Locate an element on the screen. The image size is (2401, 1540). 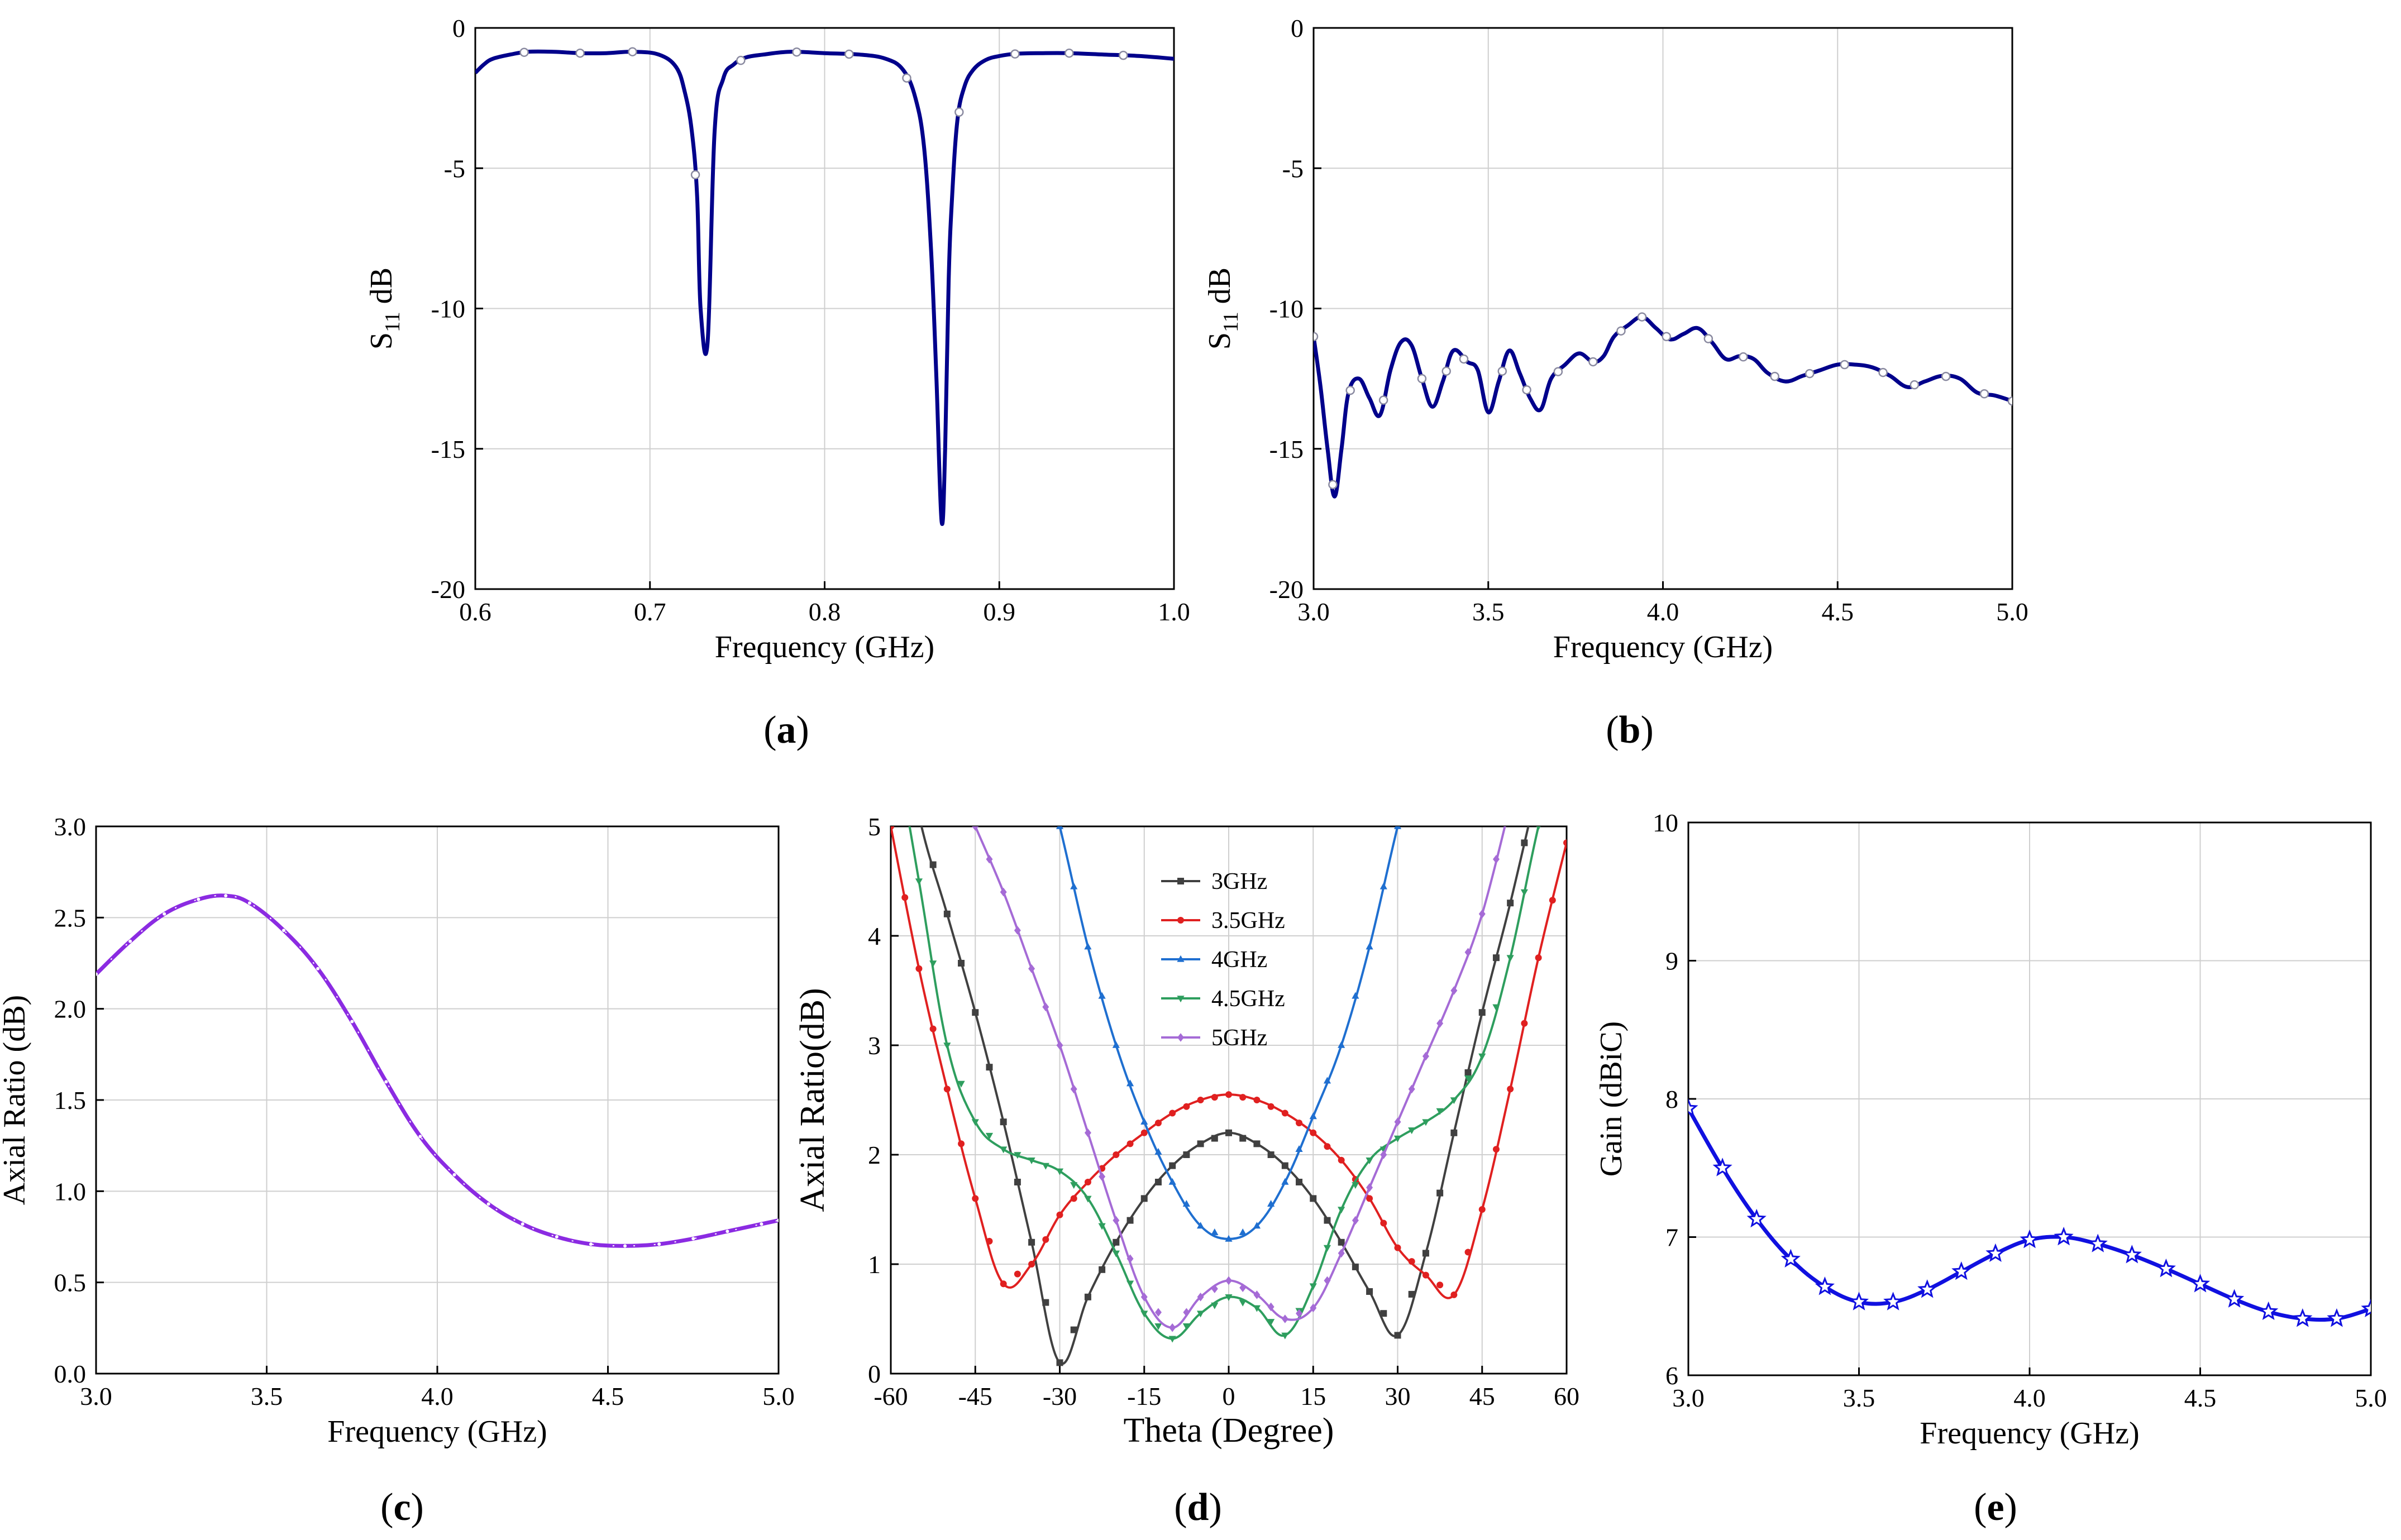
legend-entry: 3.5GHz is located at coordinates (1248, 921).